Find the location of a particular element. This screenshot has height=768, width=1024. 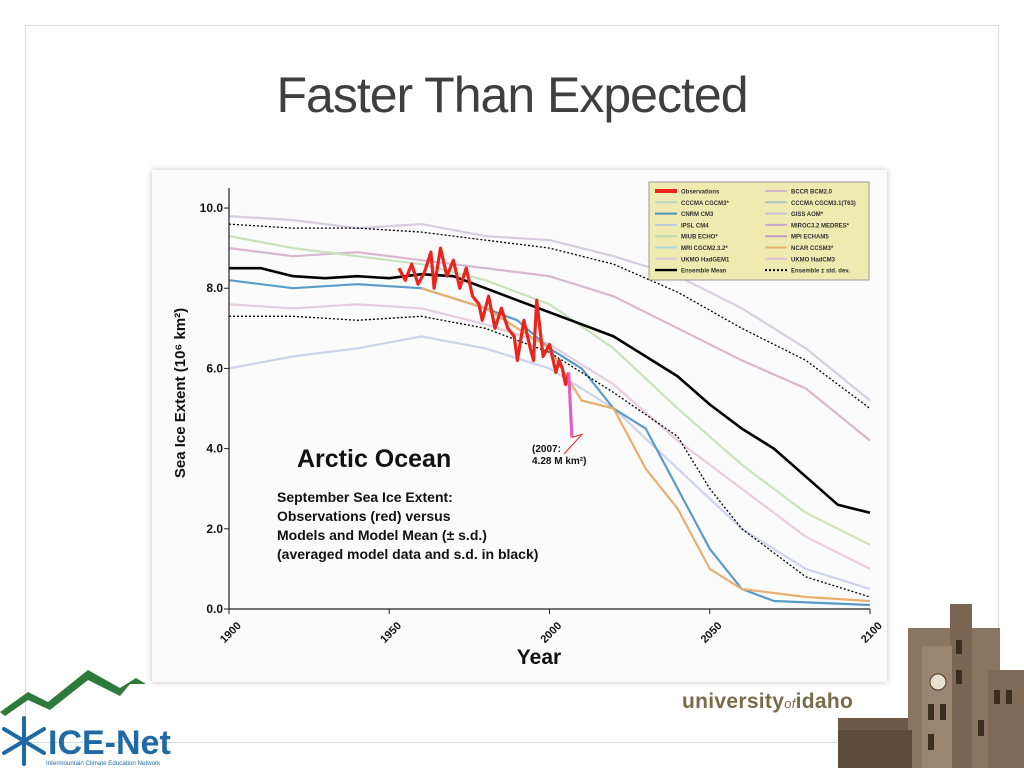

legend-label: Observations is located at coordinates (700, 193).